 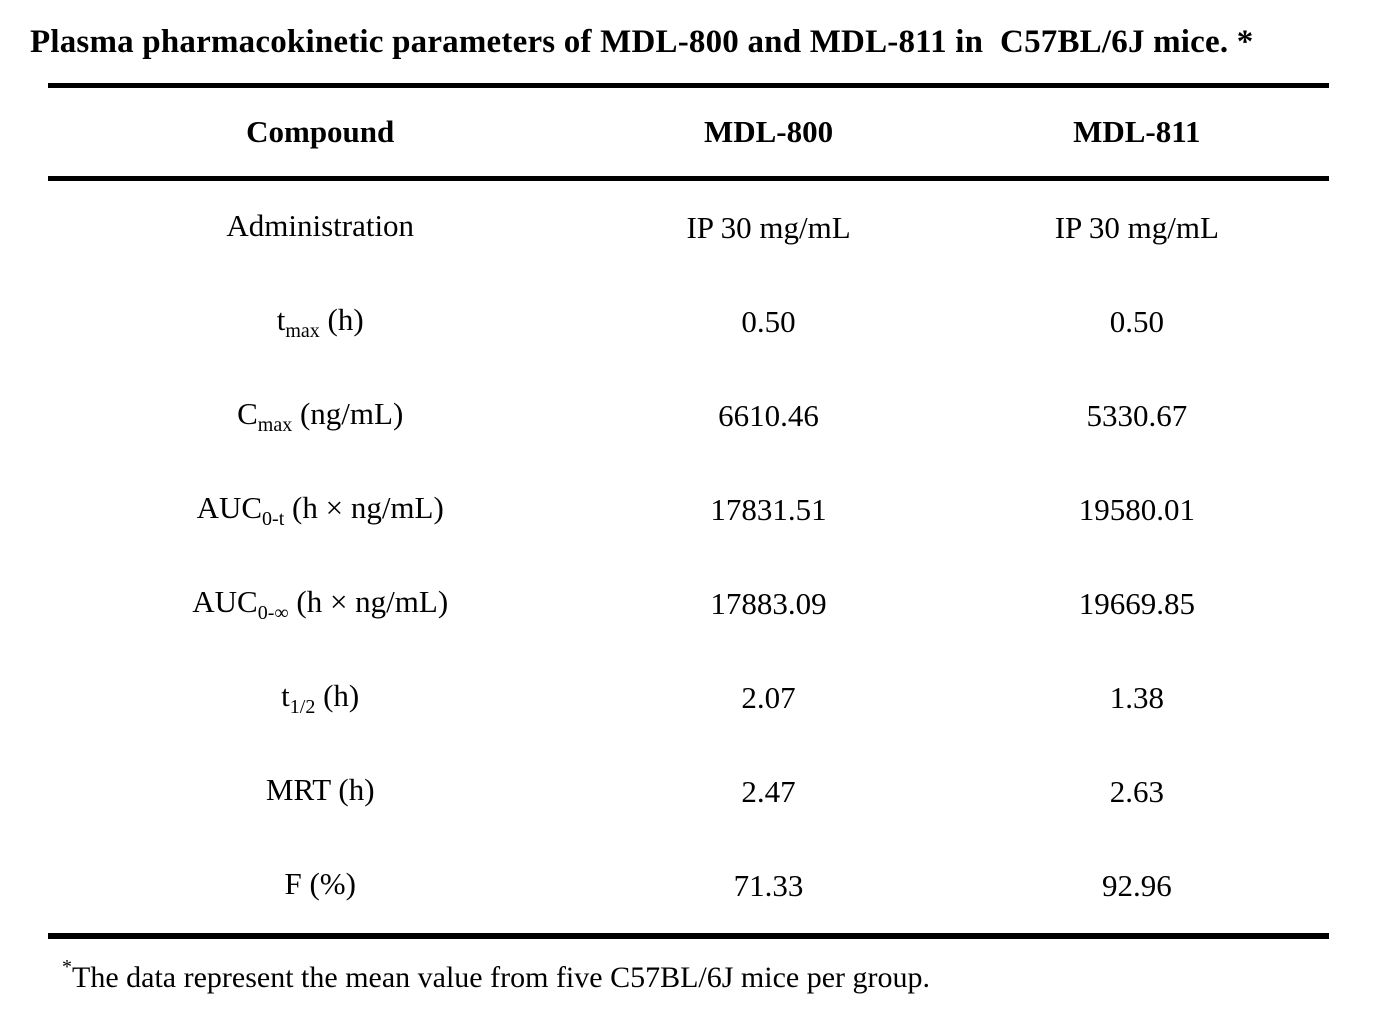 I want to click on table-row: Cmax (ng/mL) 6610.46 5330.67, so click(x=688, y=416).